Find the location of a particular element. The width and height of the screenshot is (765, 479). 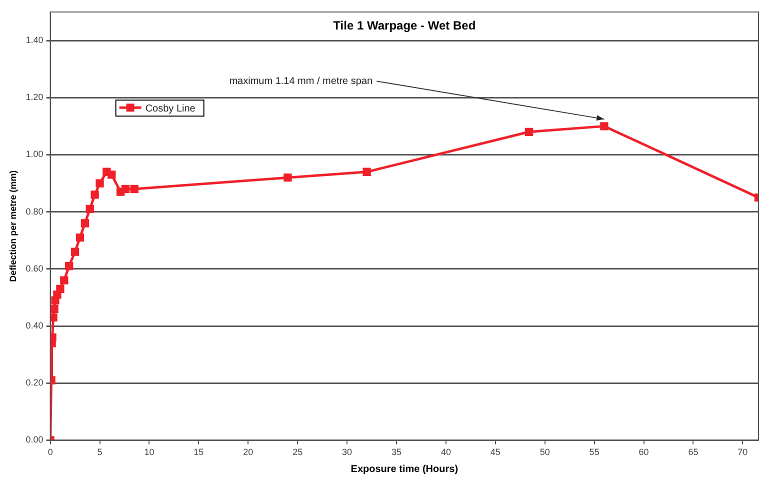

x-axis-title: Exposure time (Hours) is located at coordinates (404, 469).